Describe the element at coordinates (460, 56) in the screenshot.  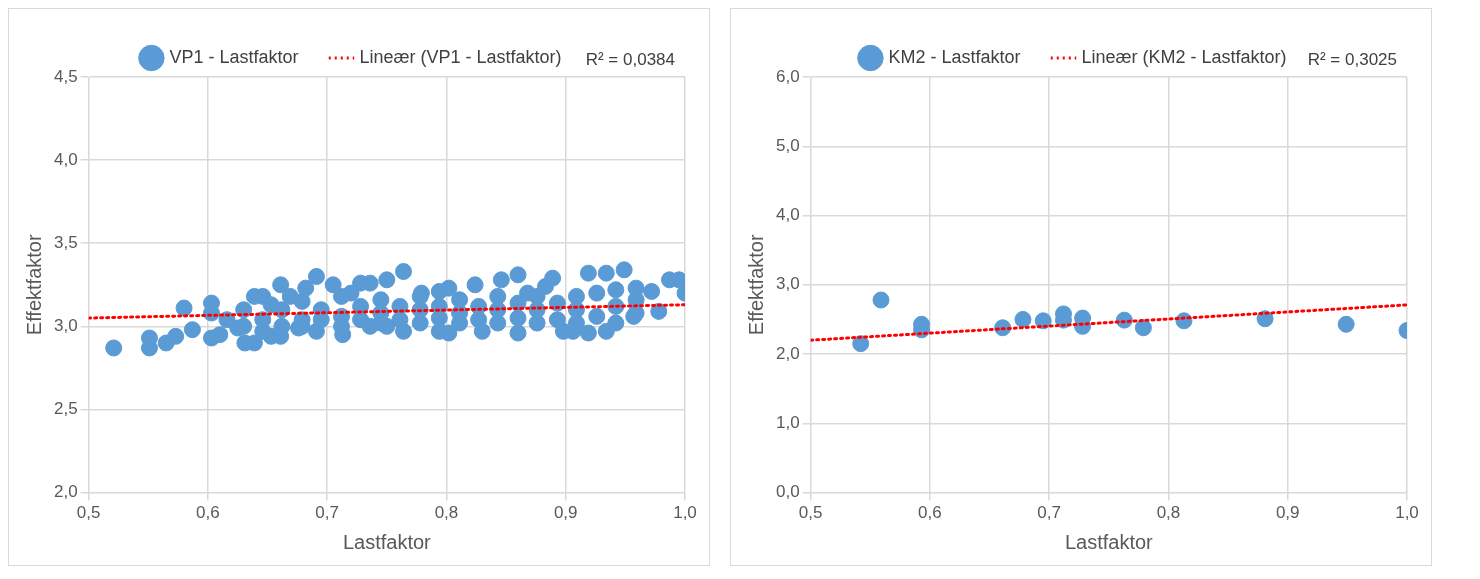
I see `legend-label: Lineær (VP1 - Lastfaktor)` at that location.